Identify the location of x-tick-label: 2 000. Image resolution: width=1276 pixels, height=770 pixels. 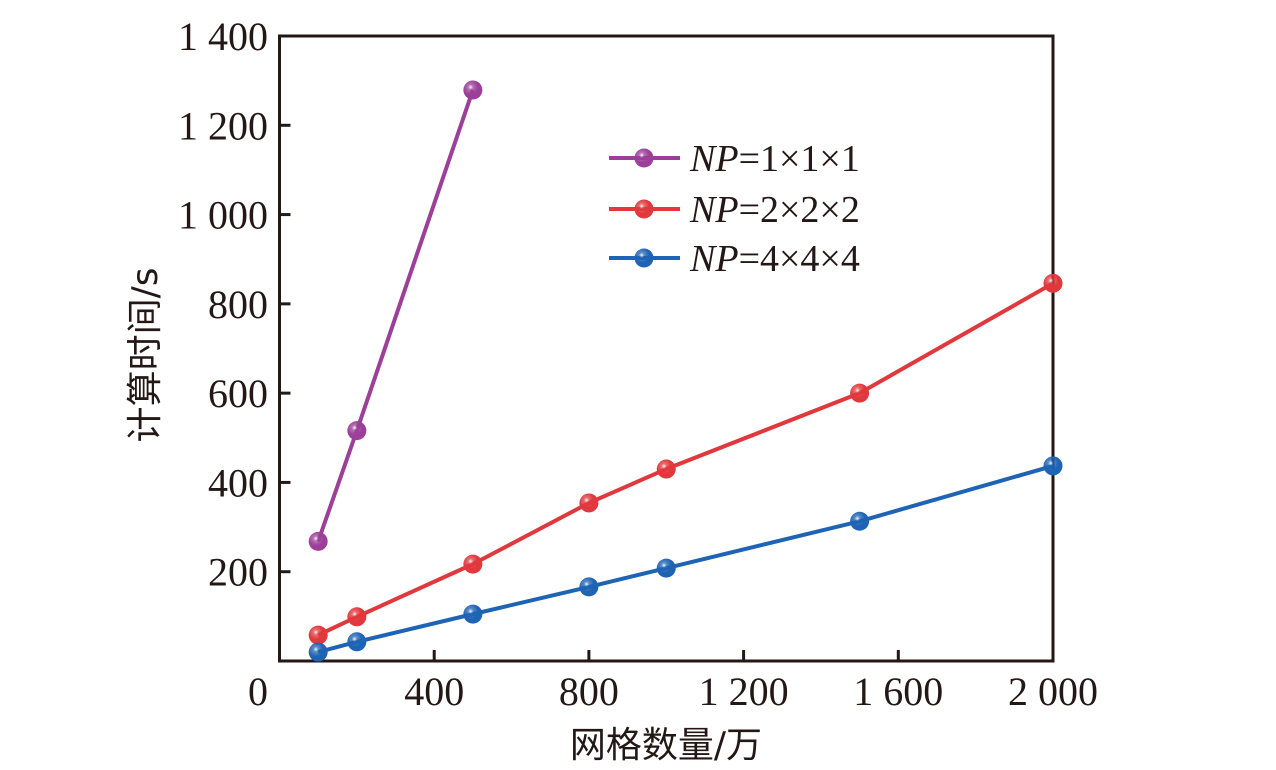
(1053, 691).